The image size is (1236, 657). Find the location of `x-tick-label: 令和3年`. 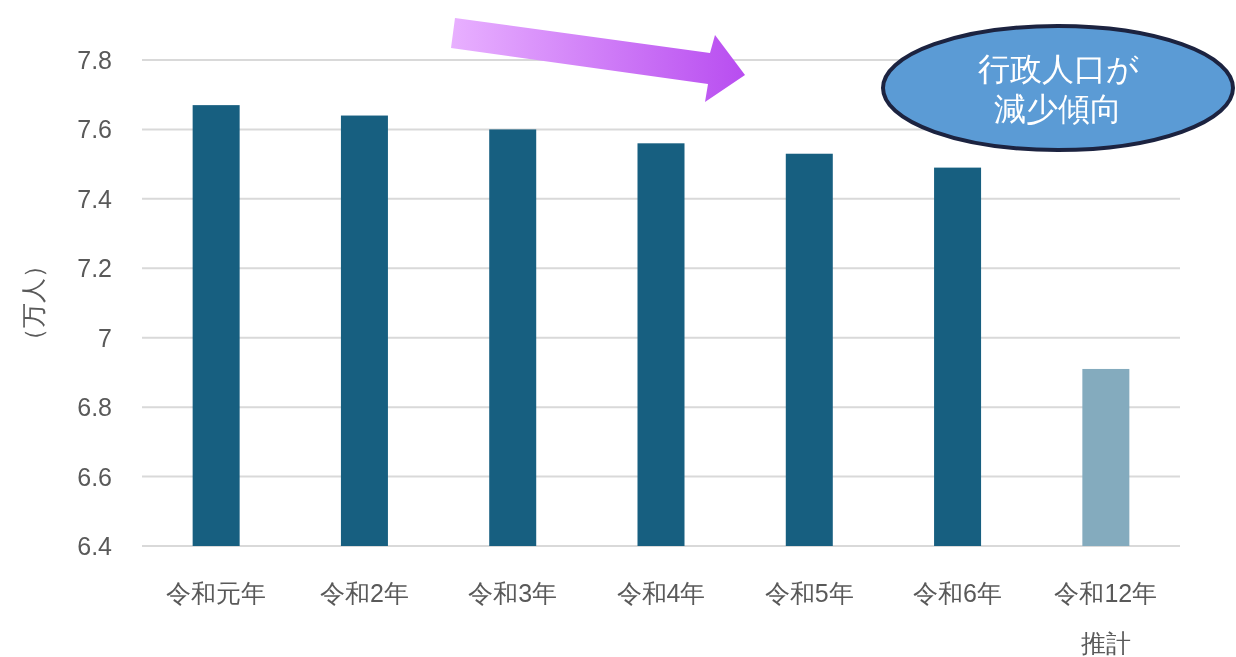

x-tick-label: 令和3年 is located at coordinates (513, 593).